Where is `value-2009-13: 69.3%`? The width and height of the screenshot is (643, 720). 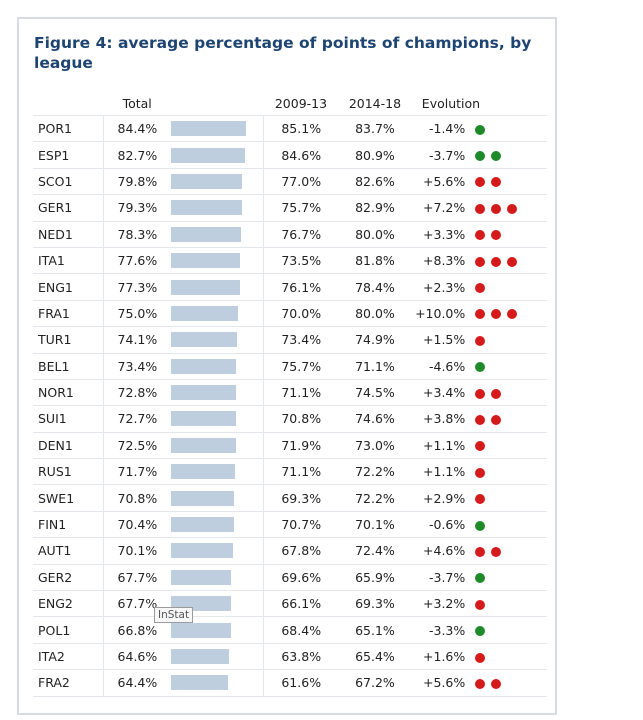
value-2009-13: 69.3% is located at coordinates (301, 498).